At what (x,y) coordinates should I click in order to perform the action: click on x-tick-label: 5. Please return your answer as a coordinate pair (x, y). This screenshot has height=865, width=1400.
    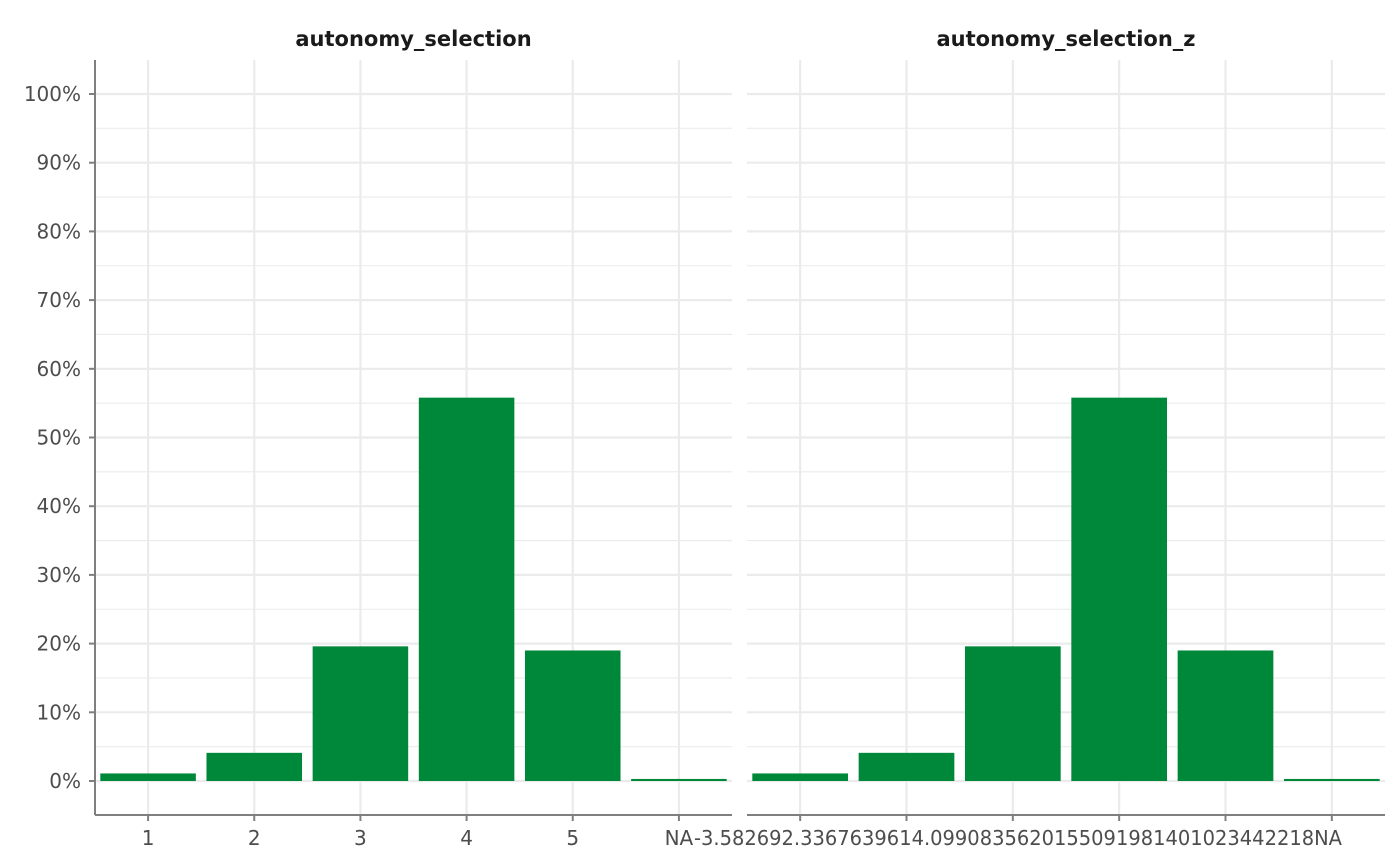
    Looking at the image, I should click on (572, 838).